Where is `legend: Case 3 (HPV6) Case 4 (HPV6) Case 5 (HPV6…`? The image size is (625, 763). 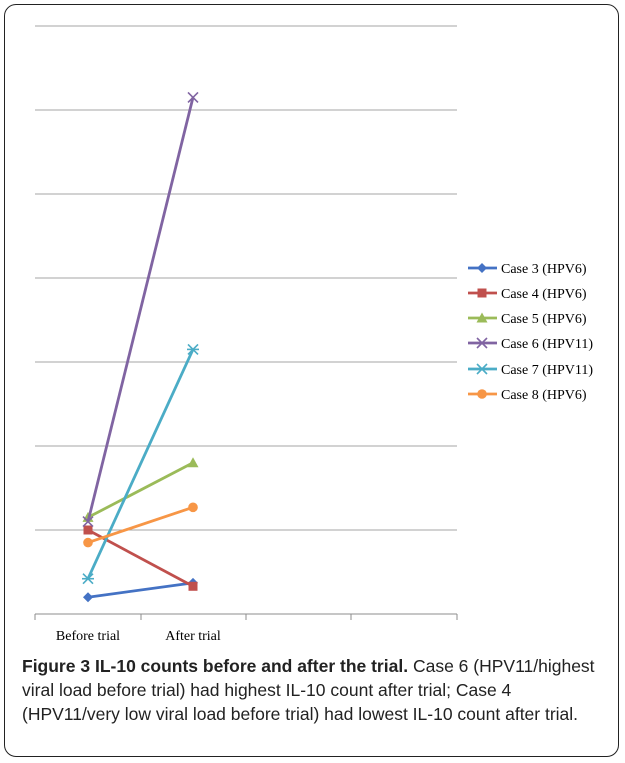
legend: Case 3 (HPV6) Case 4 (HPV6) Case 5 (HPV6… is located at coordinates (530, 332).